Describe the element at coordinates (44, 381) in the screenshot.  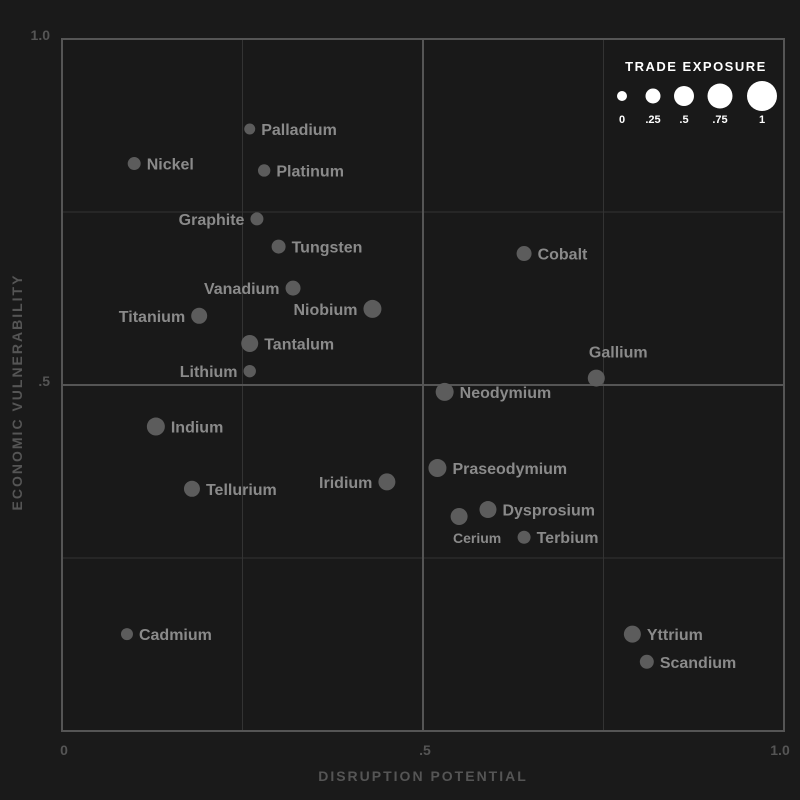
I see `y-tick-label: .5` at that location.